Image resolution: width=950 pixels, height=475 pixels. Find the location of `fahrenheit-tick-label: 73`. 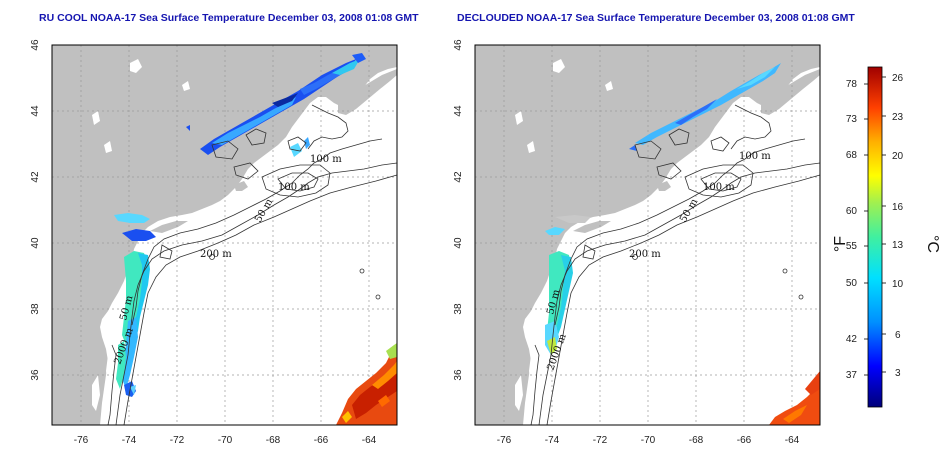

fahrenheit-tick-label: 73 is located at coordinates (852, 119).